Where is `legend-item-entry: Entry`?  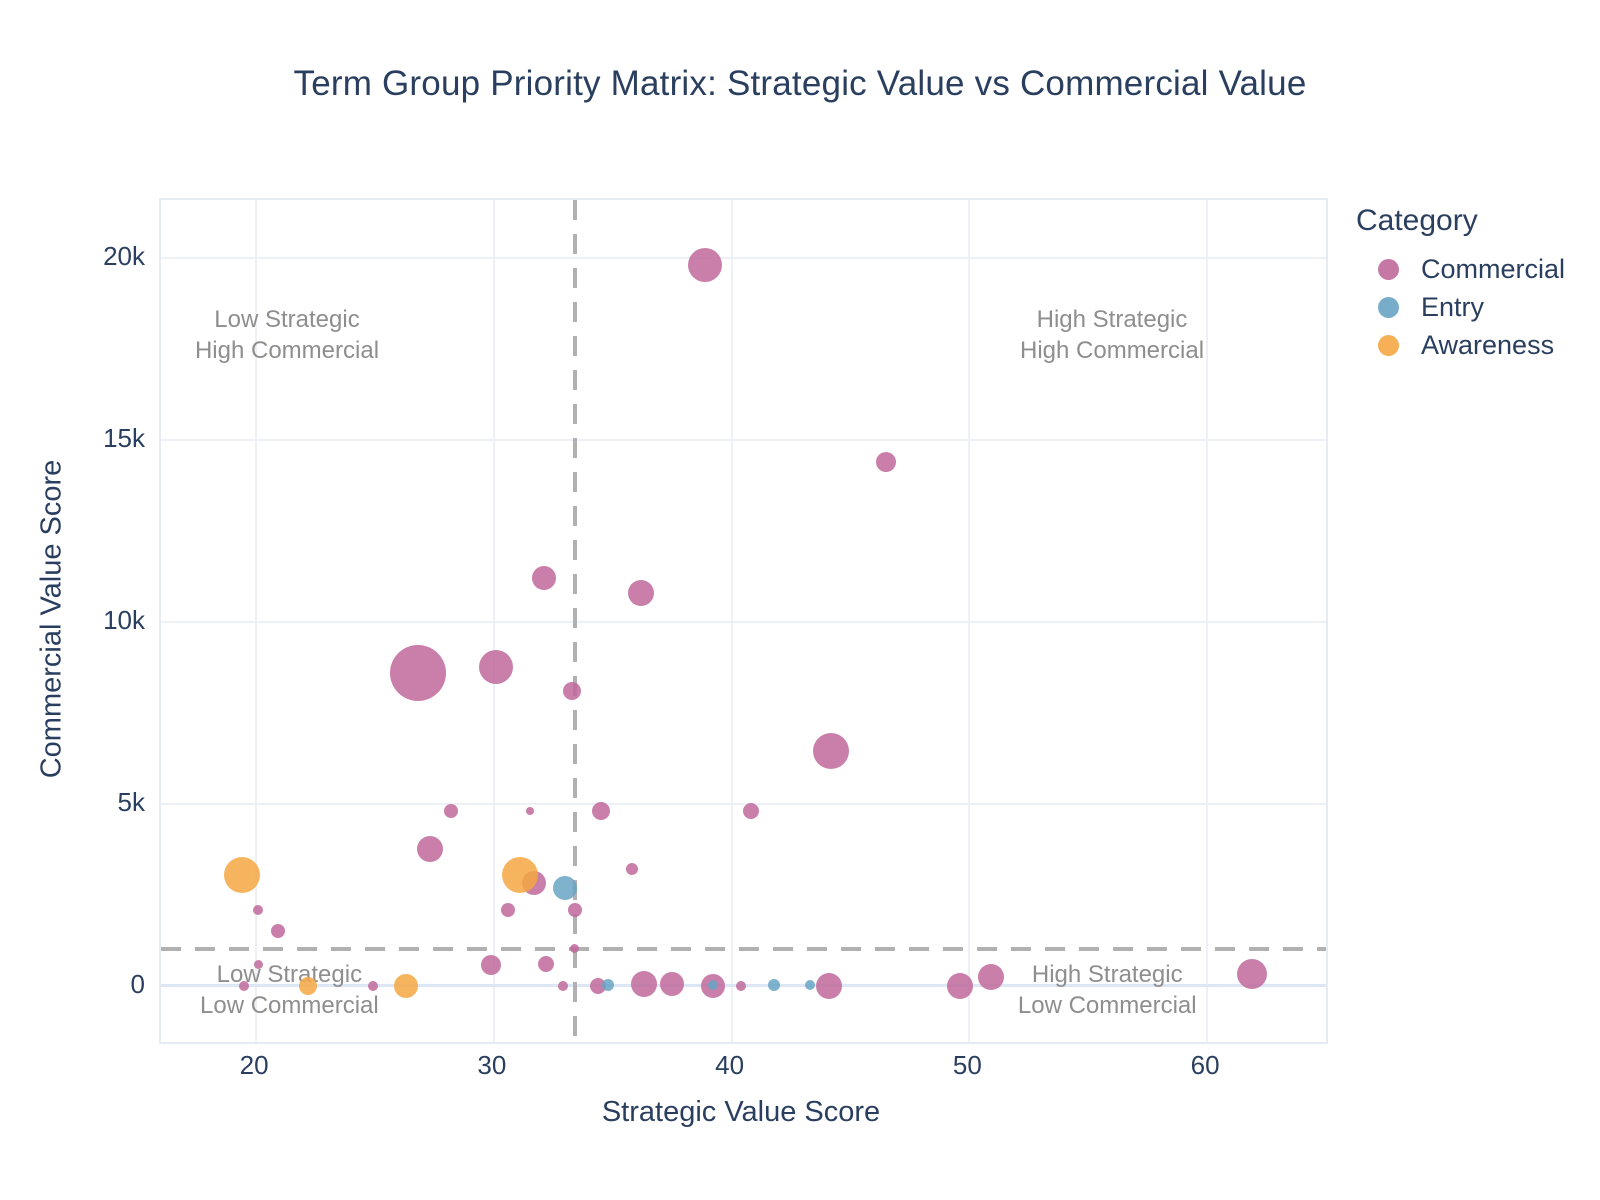 legend-item-entry: Entry is located at coordinates (1456, 307).